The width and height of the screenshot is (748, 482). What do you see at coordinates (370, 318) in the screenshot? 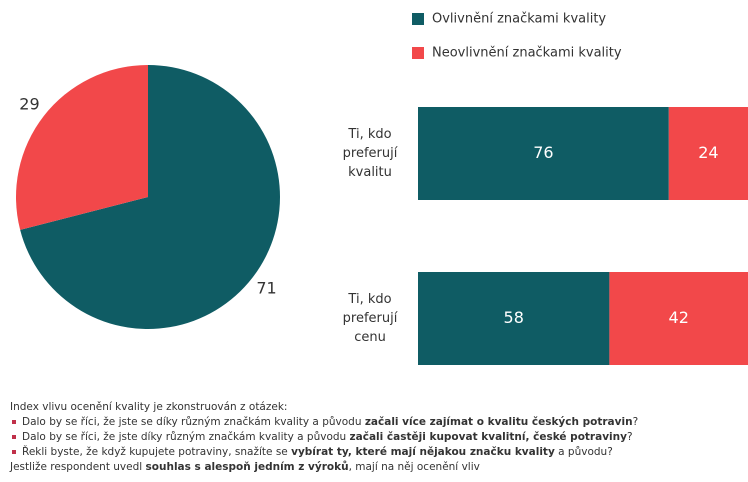
I see `category-label: Ti, kdo preferují cenu` at bounding box center [370, 318].